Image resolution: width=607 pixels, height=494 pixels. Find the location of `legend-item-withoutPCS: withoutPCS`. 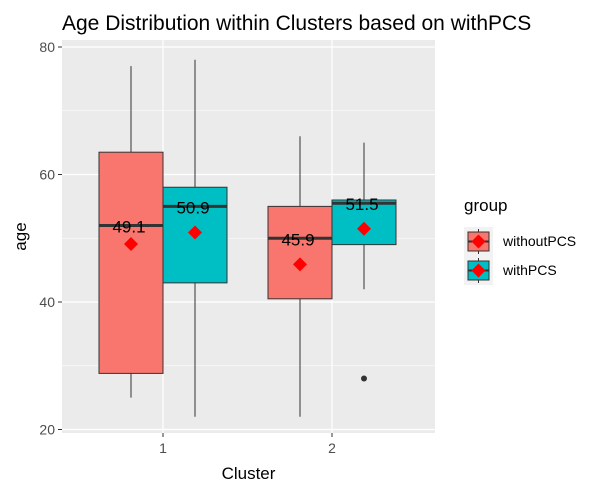

legend-item-withoutPCS: withoutPCS is located at coordinates (520, 241).